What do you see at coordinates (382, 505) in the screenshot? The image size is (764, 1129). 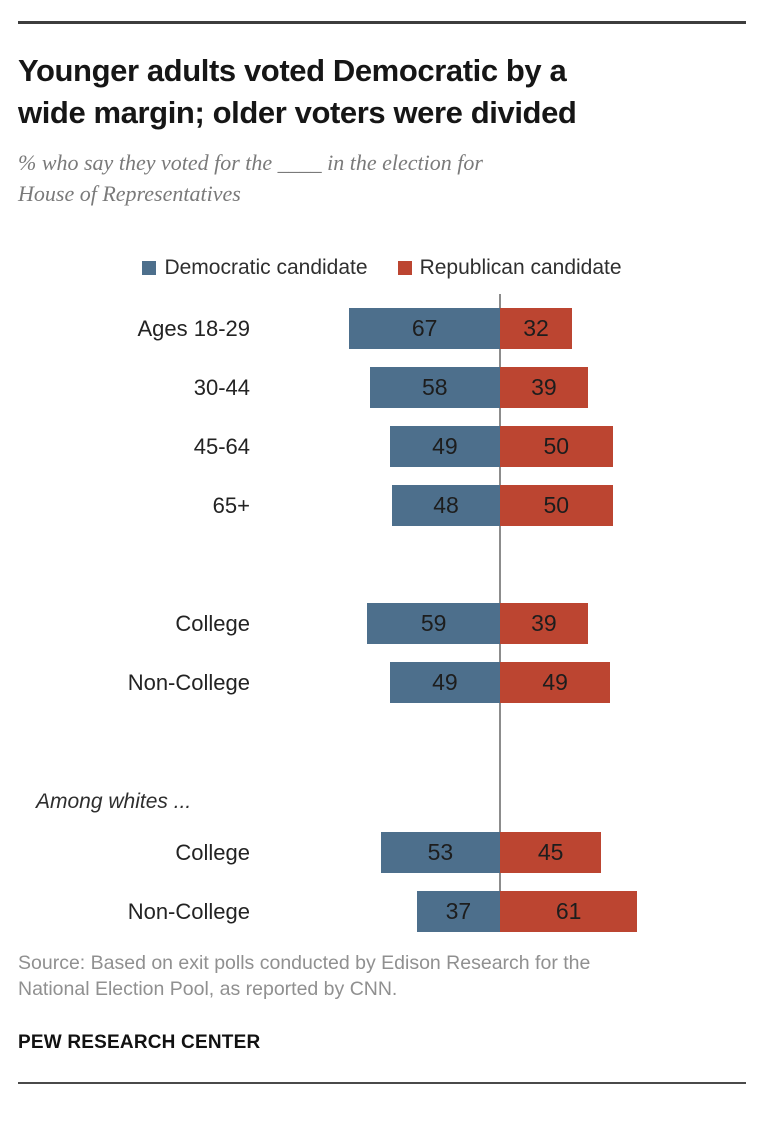 I see `chart-row: 65+ 48 50` at bounding box center [382, 505].